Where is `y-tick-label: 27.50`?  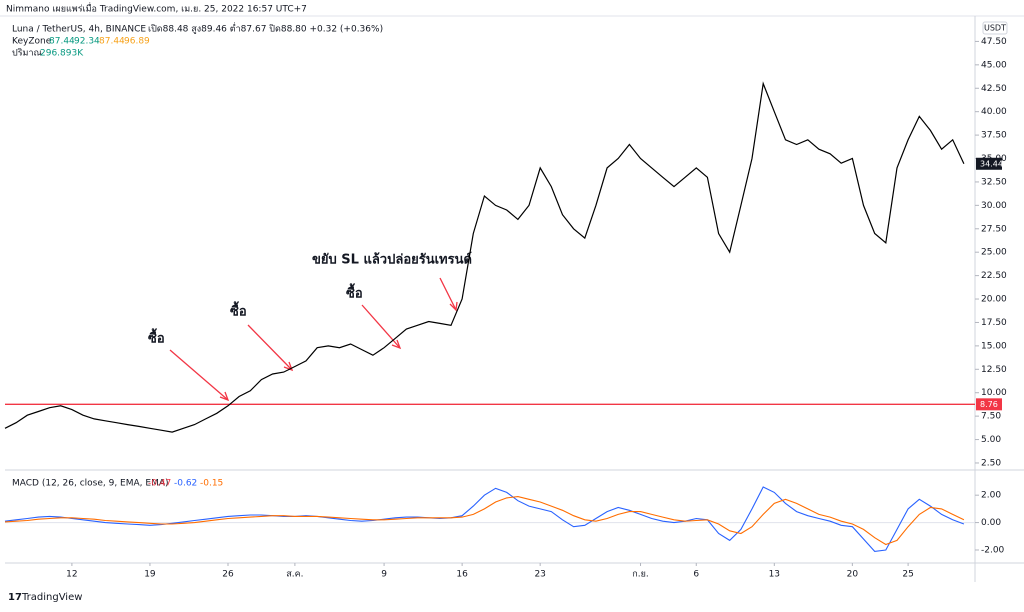
y-tick-label: 27.50 is located at coordinates (994, 229).